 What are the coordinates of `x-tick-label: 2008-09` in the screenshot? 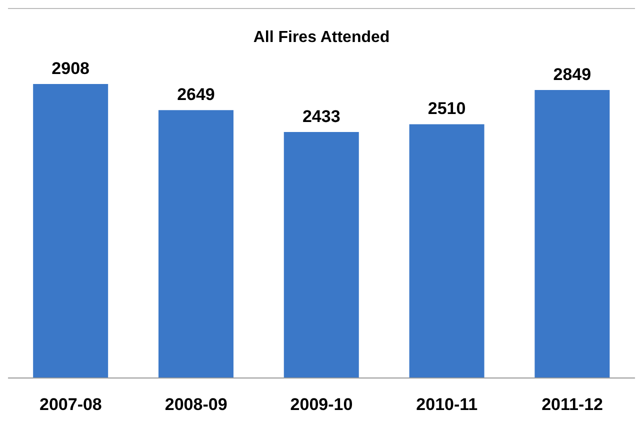 It's located at (196, 404).